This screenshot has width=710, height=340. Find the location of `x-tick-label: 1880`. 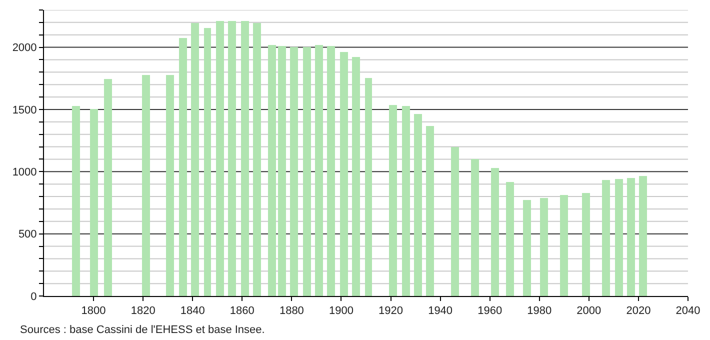

x-tick-label: 1880 is located at coordinates (291, 311).